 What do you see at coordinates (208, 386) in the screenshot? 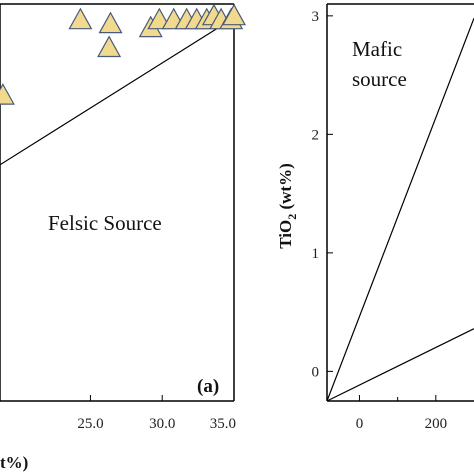
I see `panel-a-label: (a)` at bounding box center [208, 386].